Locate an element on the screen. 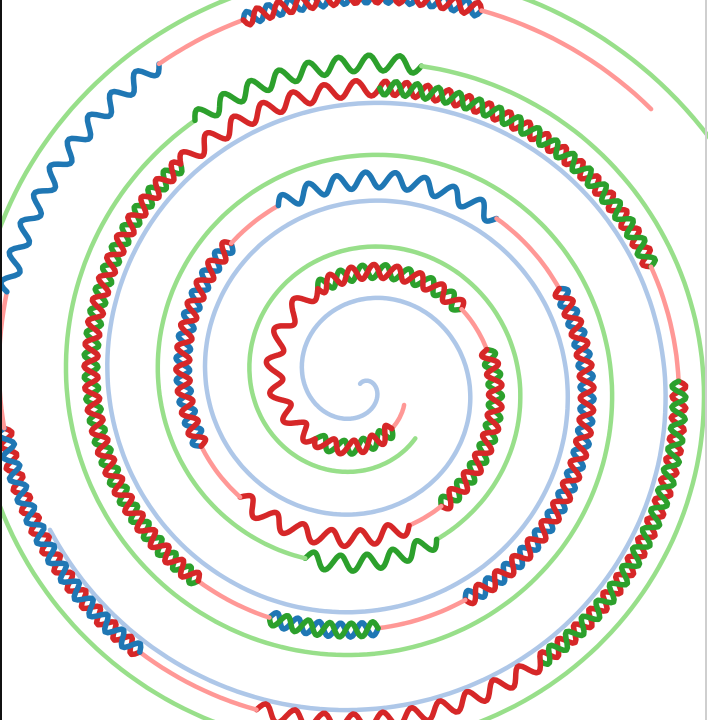 The image size is (708, 720). left-border is located at coordinates (1, 360).